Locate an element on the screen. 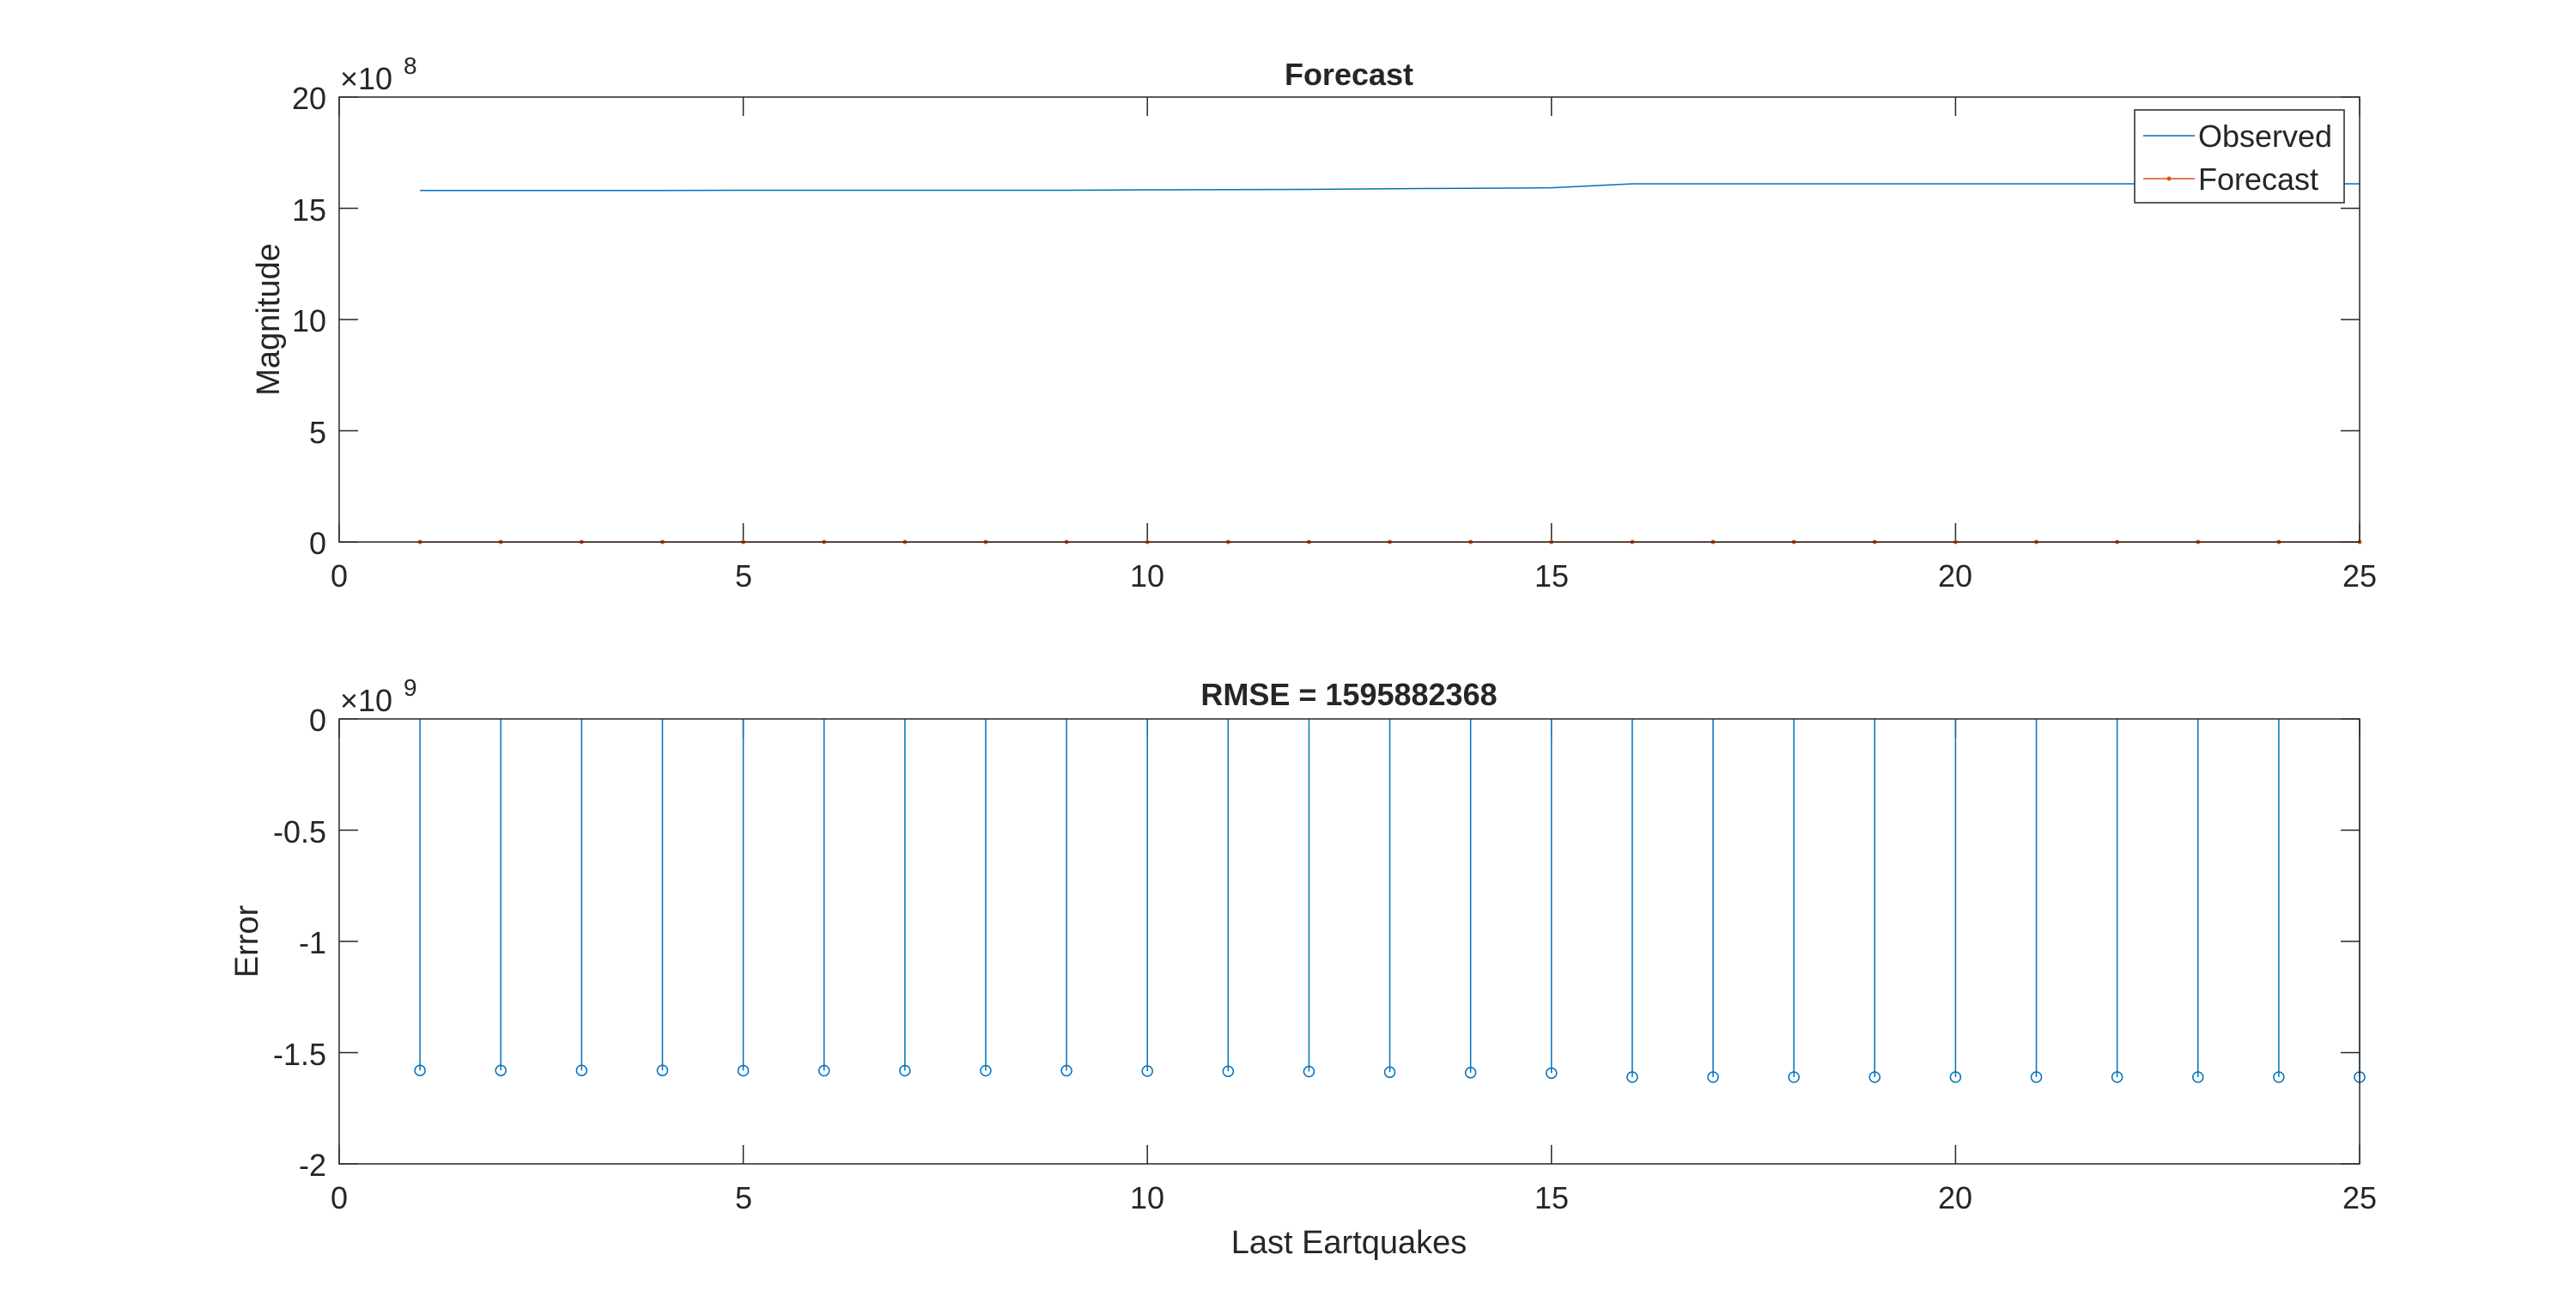 The height and width of the screenshot is (1297, 2576). forecast-ytick-label: 0 is located at coordinates (317, 543).